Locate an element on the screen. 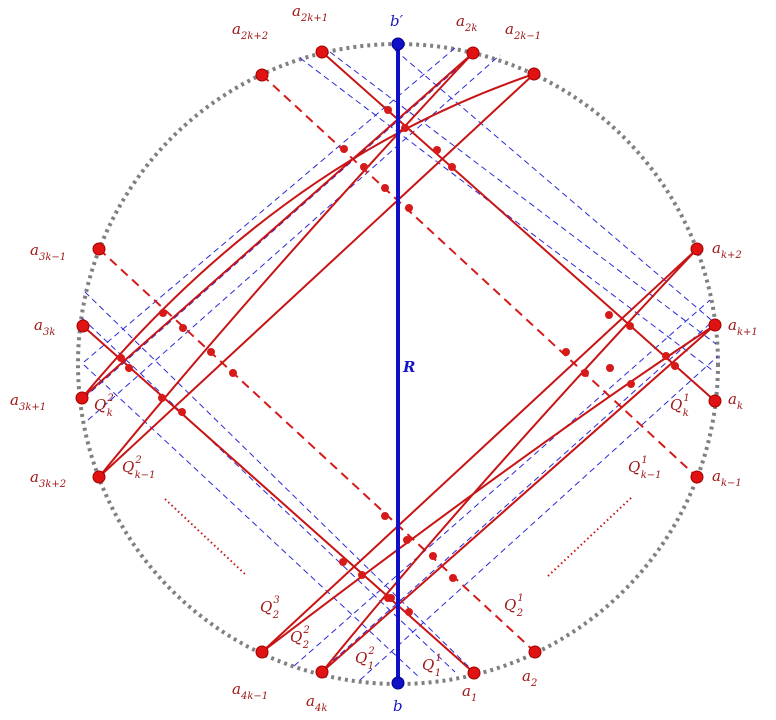  label-ak+1: ak+1 is located at coordinates (743, 327).